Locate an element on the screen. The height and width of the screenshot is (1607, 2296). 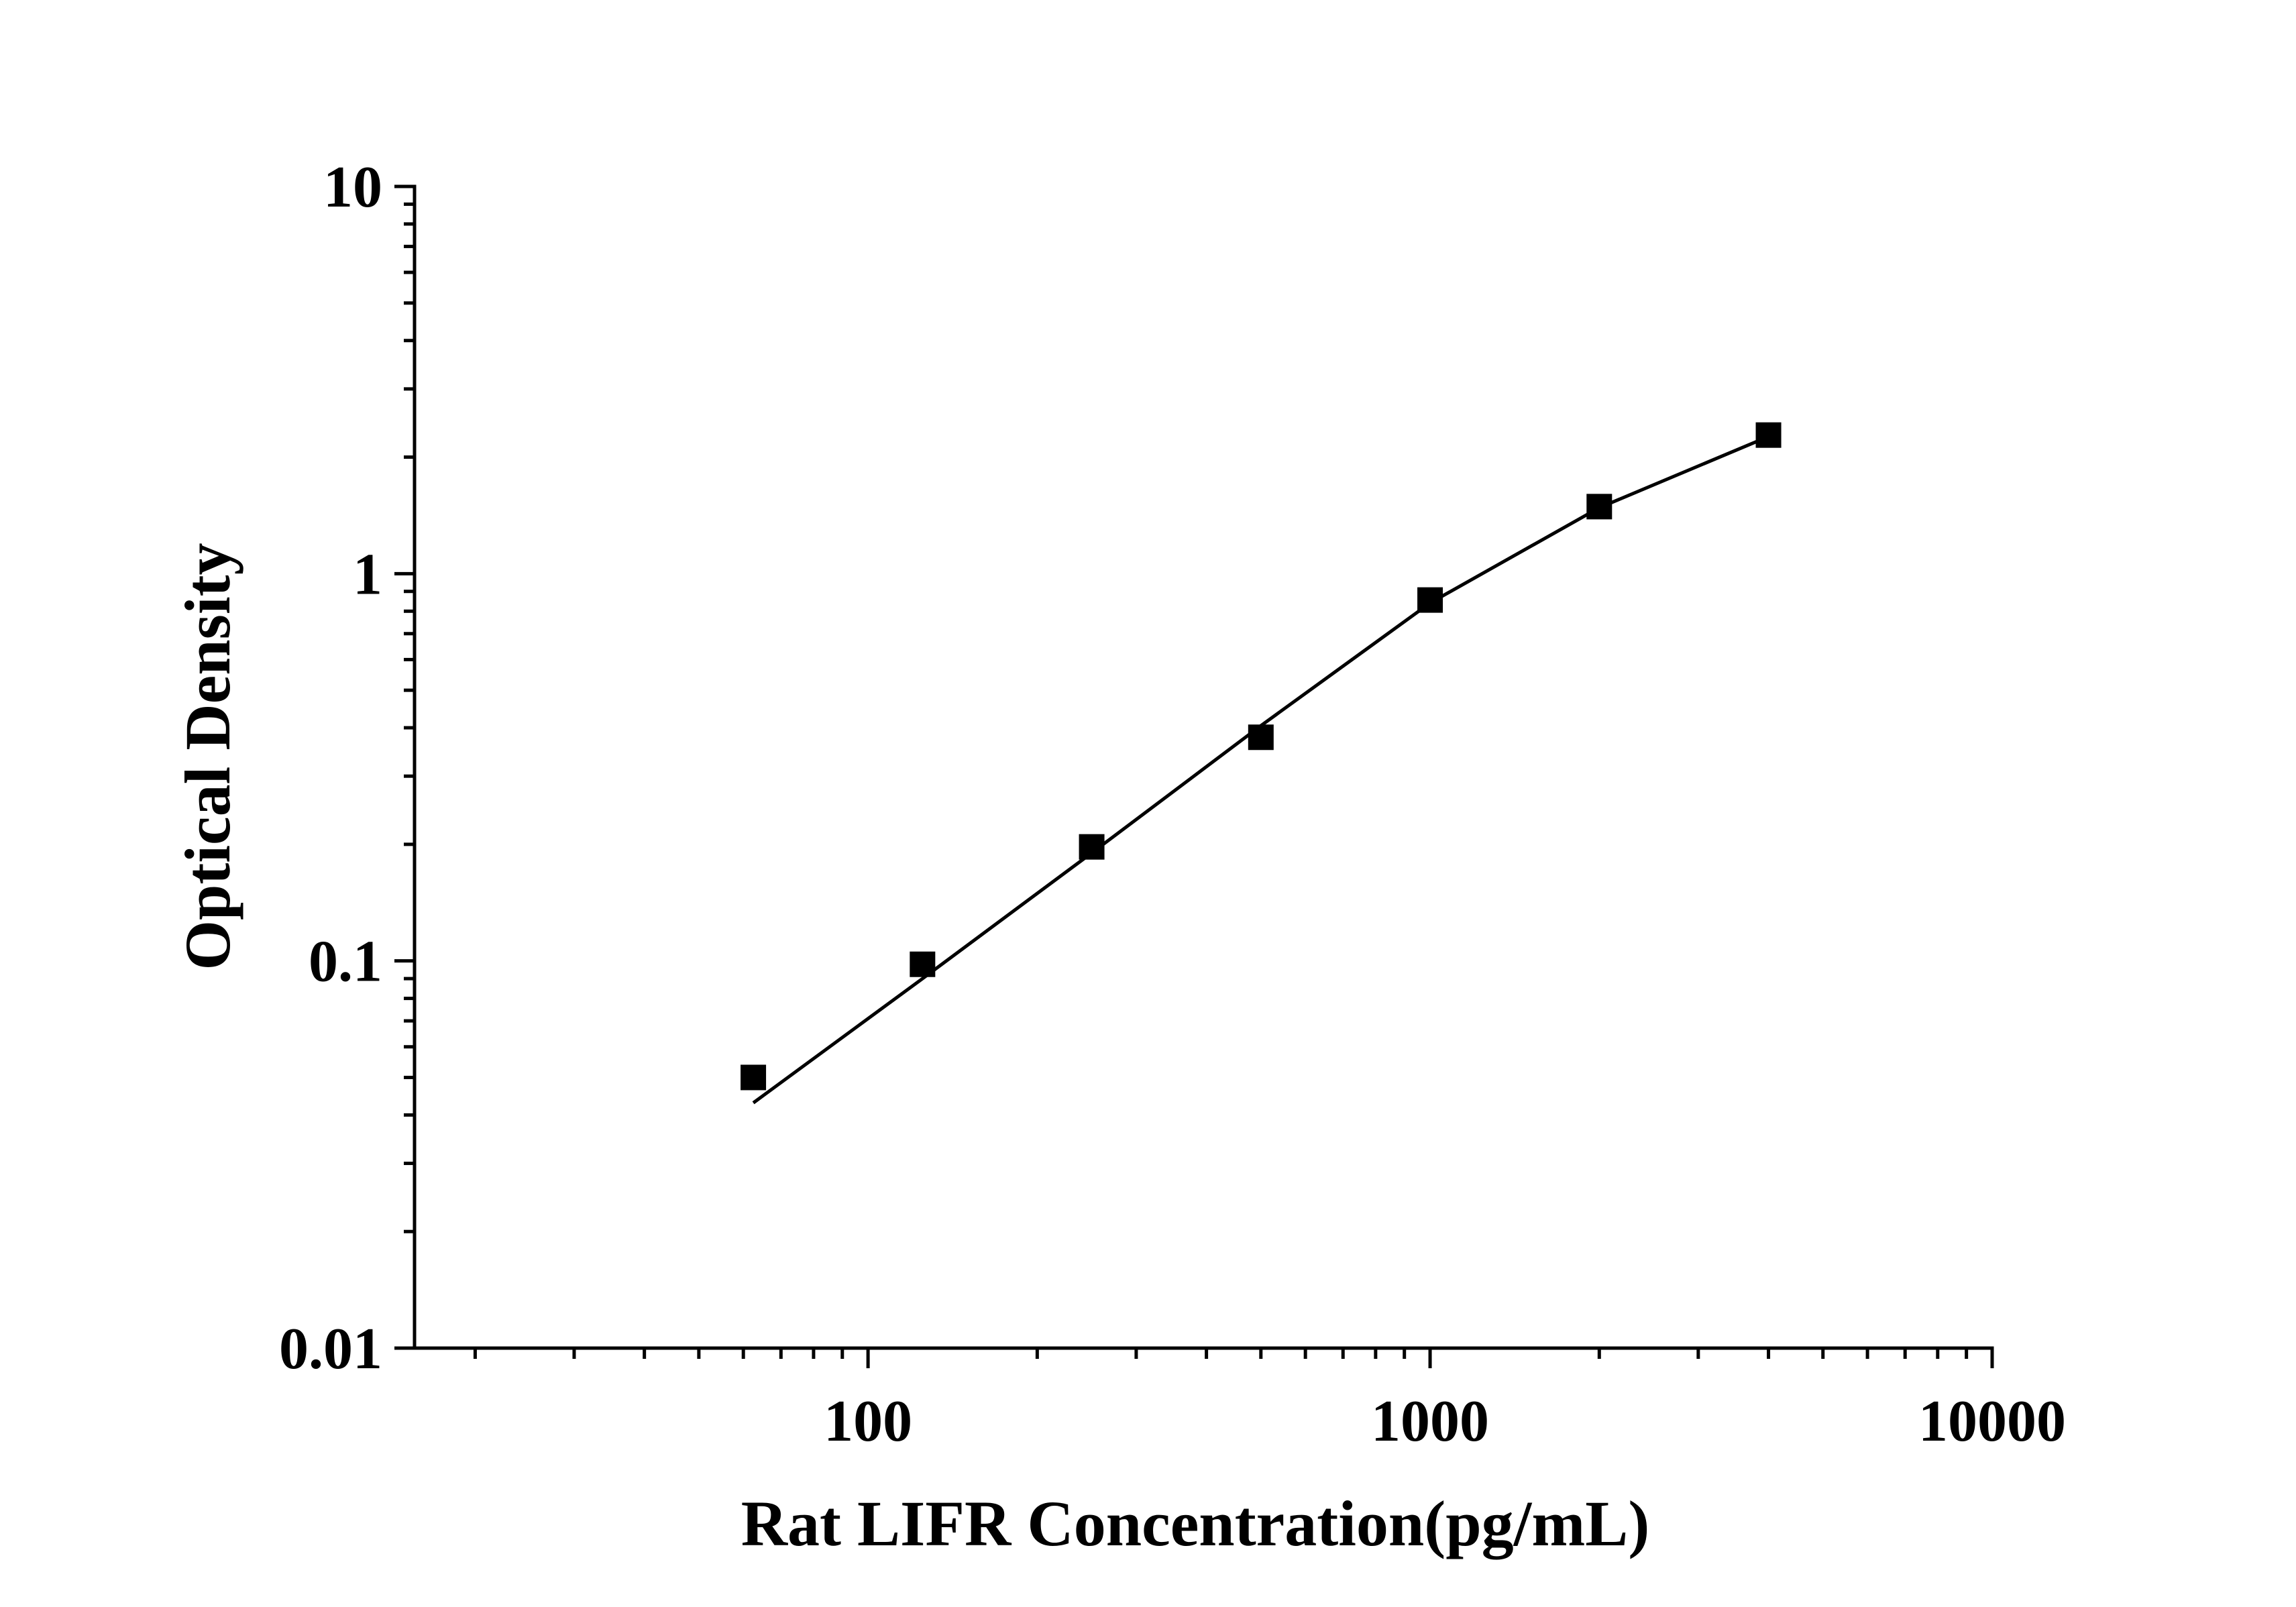
x-tick-label: 100 is located at coordinates (868, 1421).